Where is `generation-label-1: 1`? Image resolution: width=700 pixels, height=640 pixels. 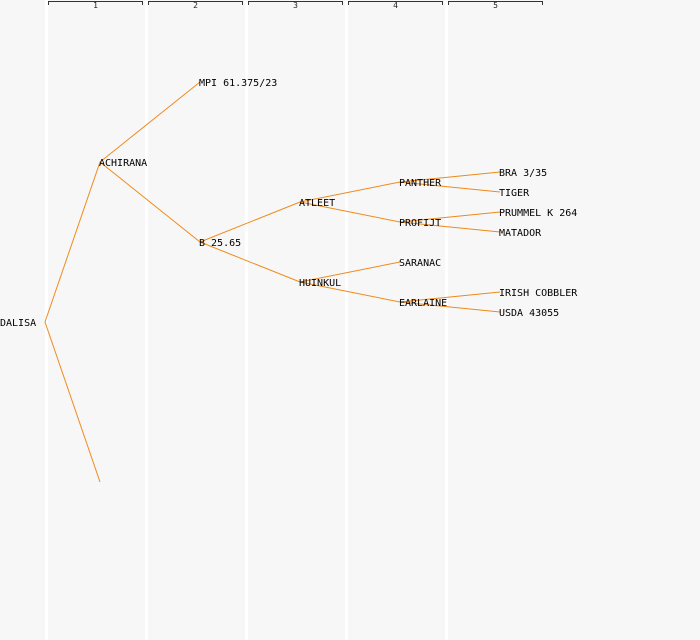
generation-label-1: 1 is located at coordinates (95, 5).